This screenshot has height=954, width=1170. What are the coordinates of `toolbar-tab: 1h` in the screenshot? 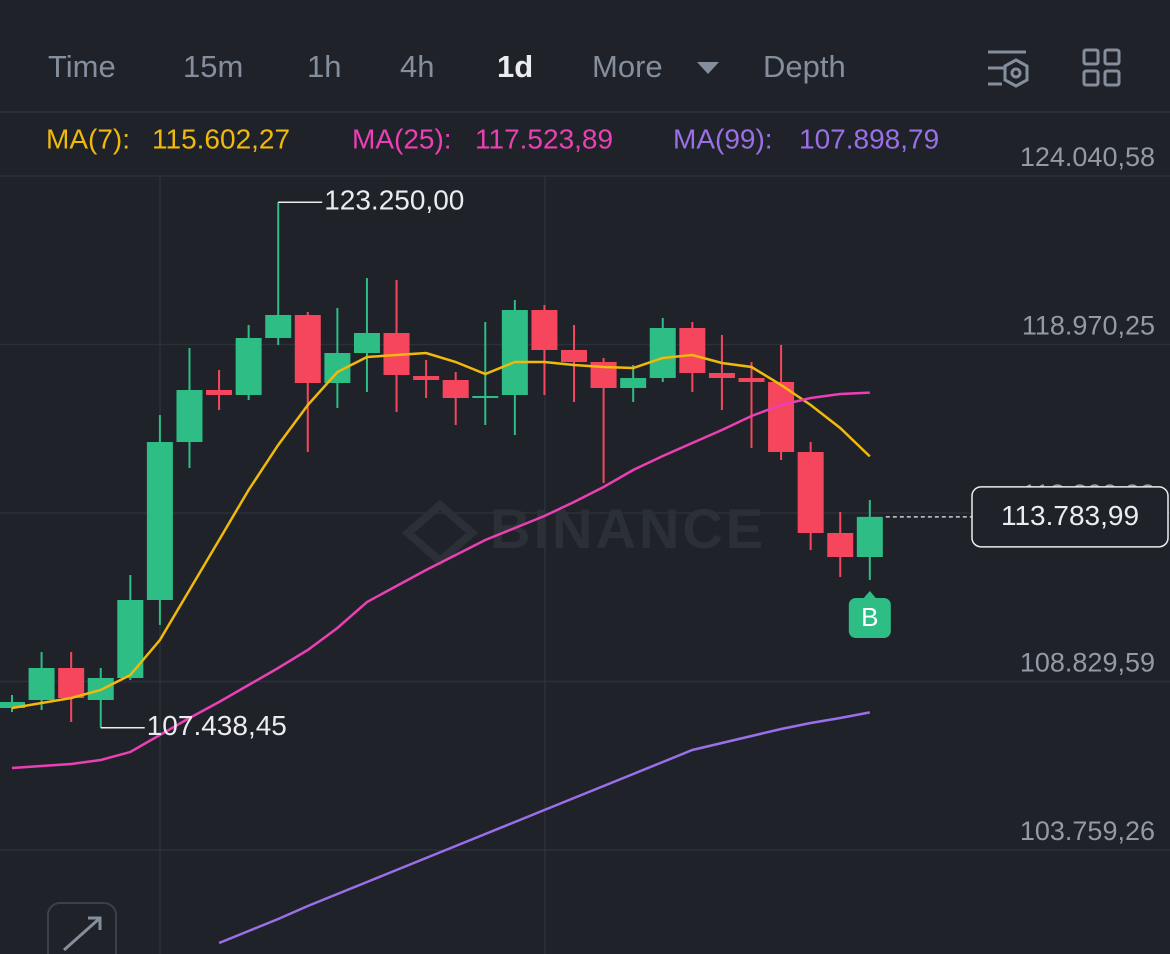 It's located at (324, 66).